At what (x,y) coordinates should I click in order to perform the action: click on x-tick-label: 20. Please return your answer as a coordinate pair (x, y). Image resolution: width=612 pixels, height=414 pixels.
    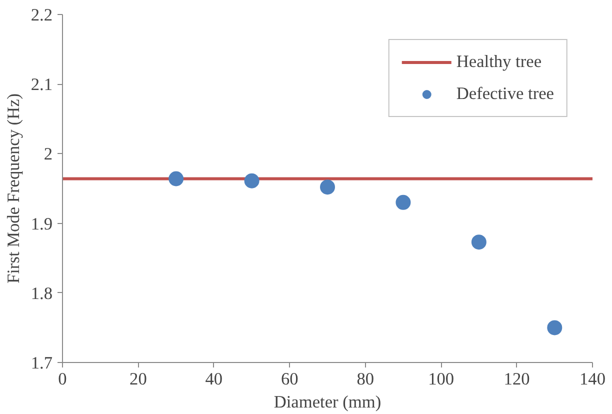
    Looking at the image, I should click on (138, 379).